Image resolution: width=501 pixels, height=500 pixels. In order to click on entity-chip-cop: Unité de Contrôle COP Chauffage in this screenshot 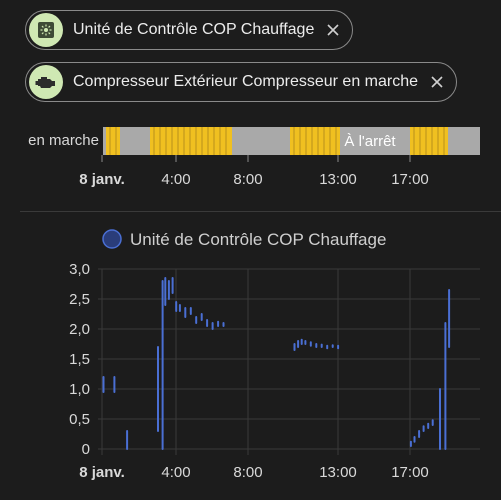, I will do `click(189, 30)`.